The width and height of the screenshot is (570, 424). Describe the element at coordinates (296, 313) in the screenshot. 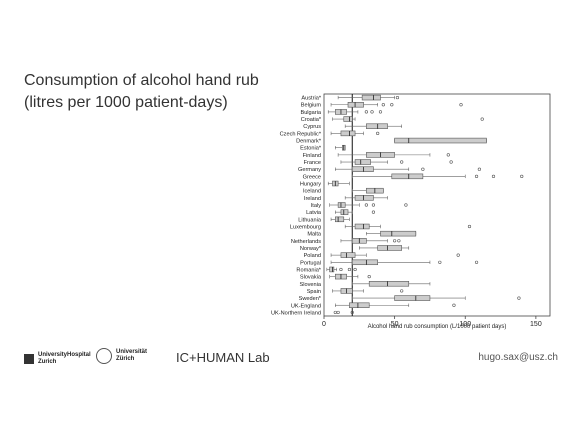

I see `category-label: UK-Northern Ireland` at that location.